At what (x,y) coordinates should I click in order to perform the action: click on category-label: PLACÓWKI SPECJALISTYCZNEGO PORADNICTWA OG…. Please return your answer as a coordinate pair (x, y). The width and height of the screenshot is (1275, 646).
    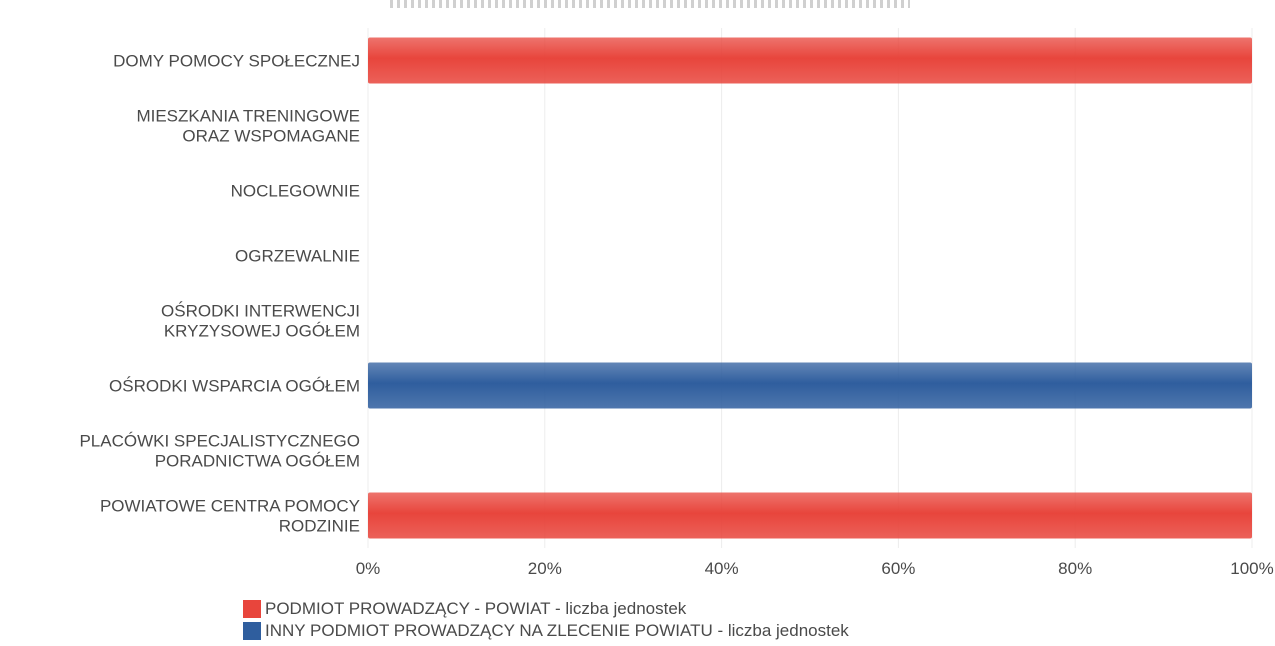
    Looking at the image, I should click on (219, 451).